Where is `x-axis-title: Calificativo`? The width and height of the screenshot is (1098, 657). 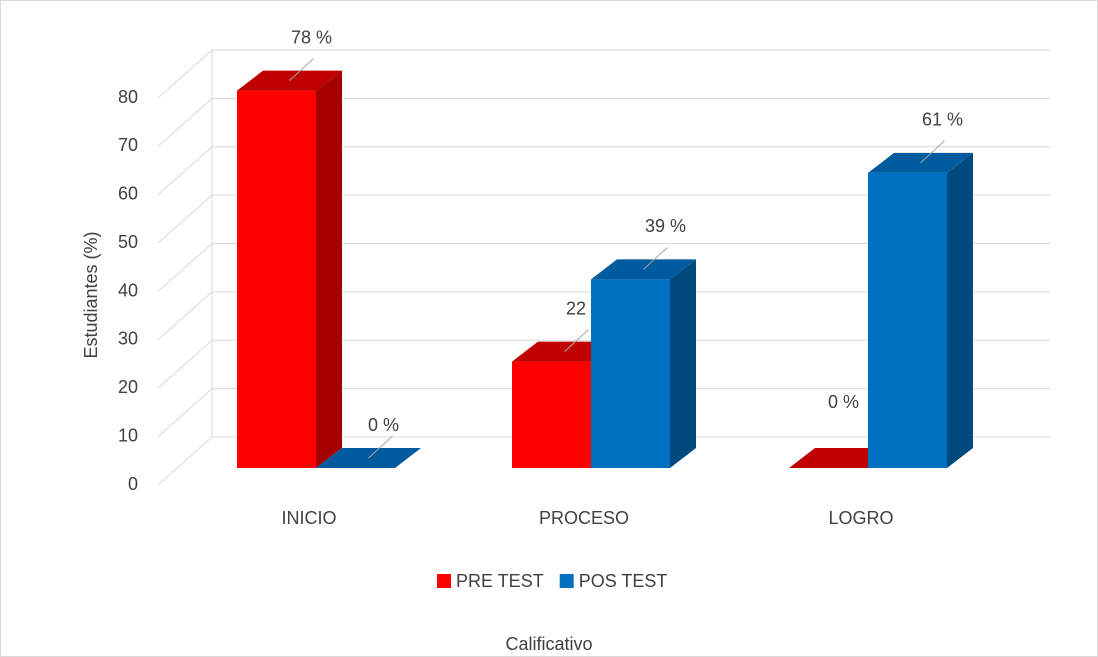 x-axis-title: Calificativo is located at coordinates (548, 644).